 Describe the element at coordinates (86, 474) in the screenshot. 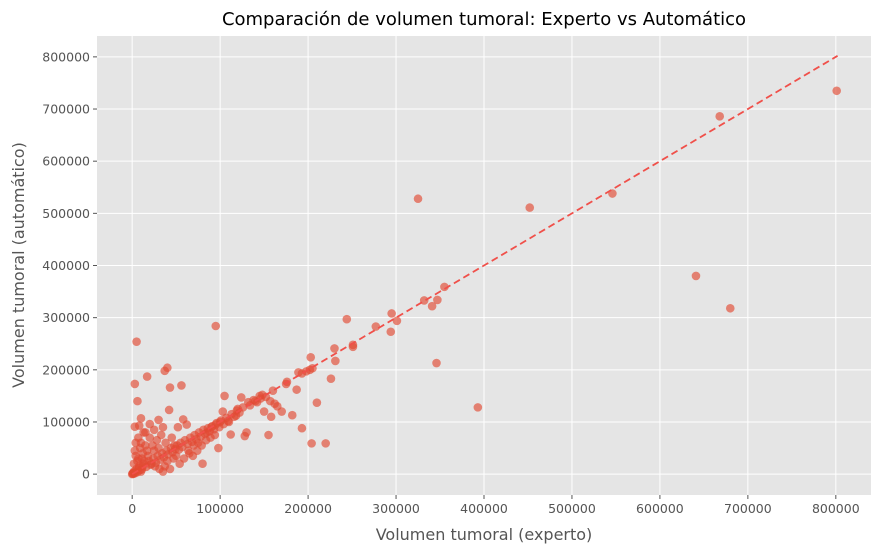

I see `y-tick-label: 0` at that location.